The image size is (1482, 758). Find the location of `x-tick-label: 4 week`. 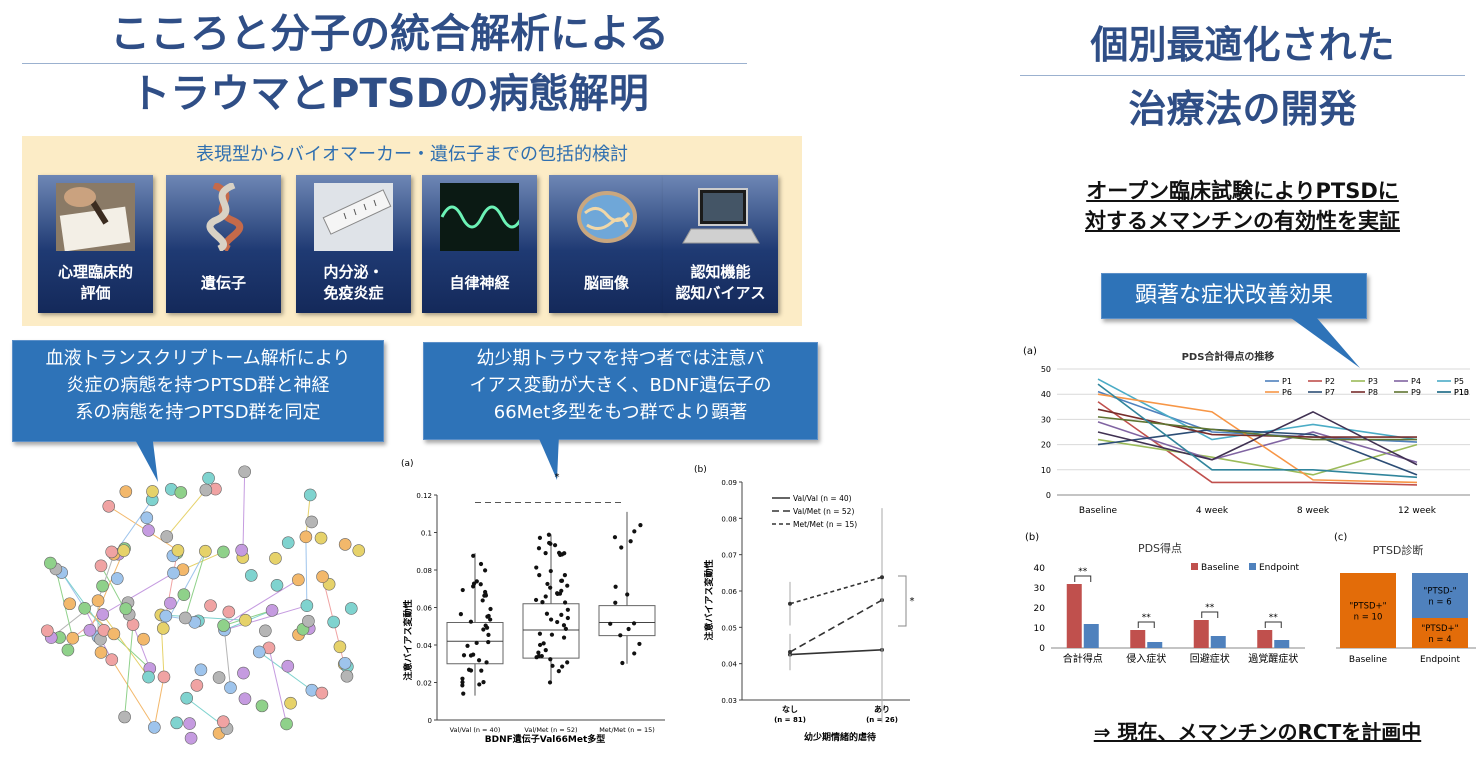

x-tick-label: 4 week is located at coordinates (1212, 511).